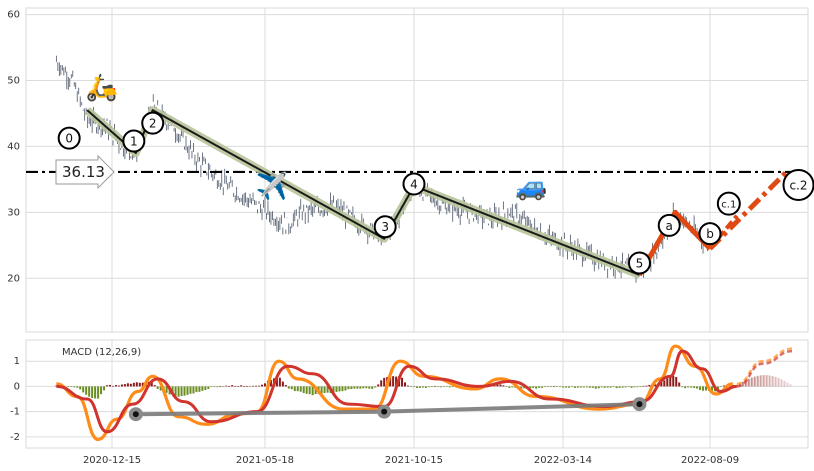 This screenshot has width=814, height=471. What do you see at coordinates (414, 184) in the screenshot?
I see `wave-label: 4` at bounding box center [414, 184].